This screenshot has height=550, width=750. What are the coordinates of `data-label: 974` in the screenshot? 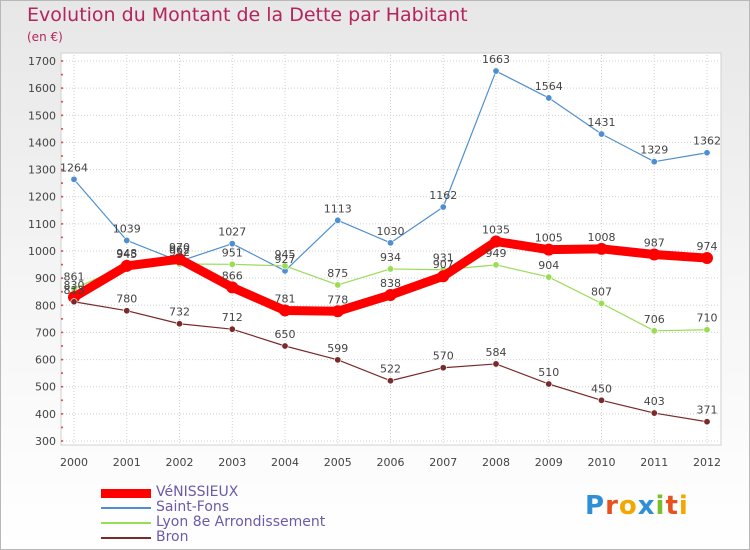 It's located at (707, 246).